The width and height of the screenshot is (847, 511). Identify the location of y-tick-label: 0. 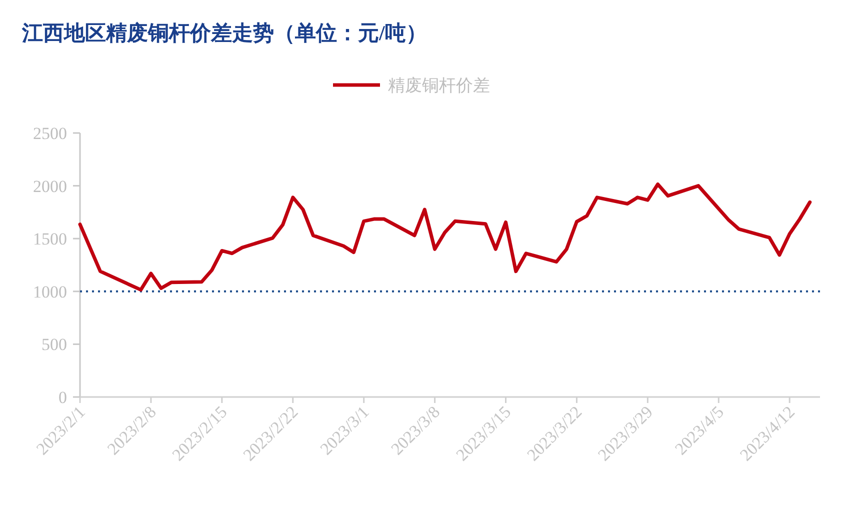
(62, 397).